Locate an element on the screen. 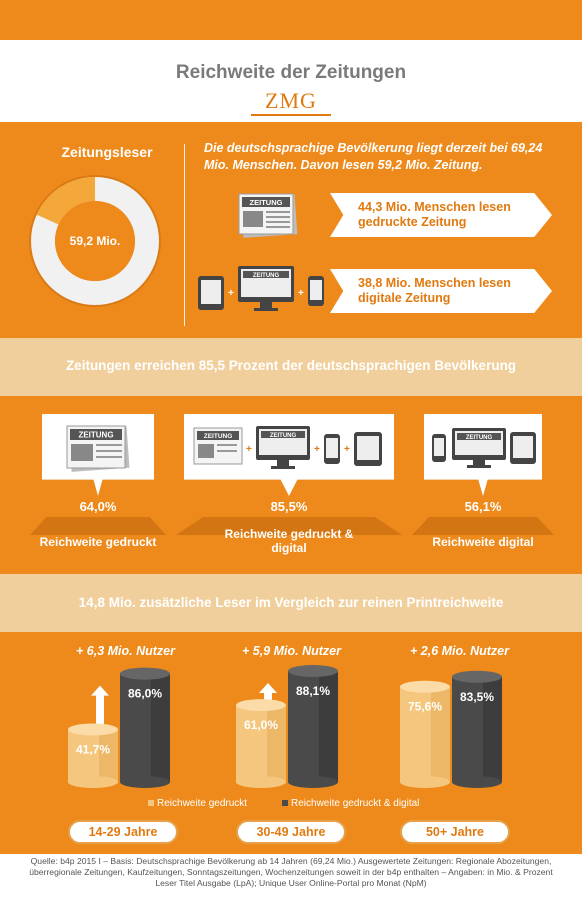 This screenshot has width=582, height=900. readers-donut: 59,2 Mio. is located at coordinates (95, 241).